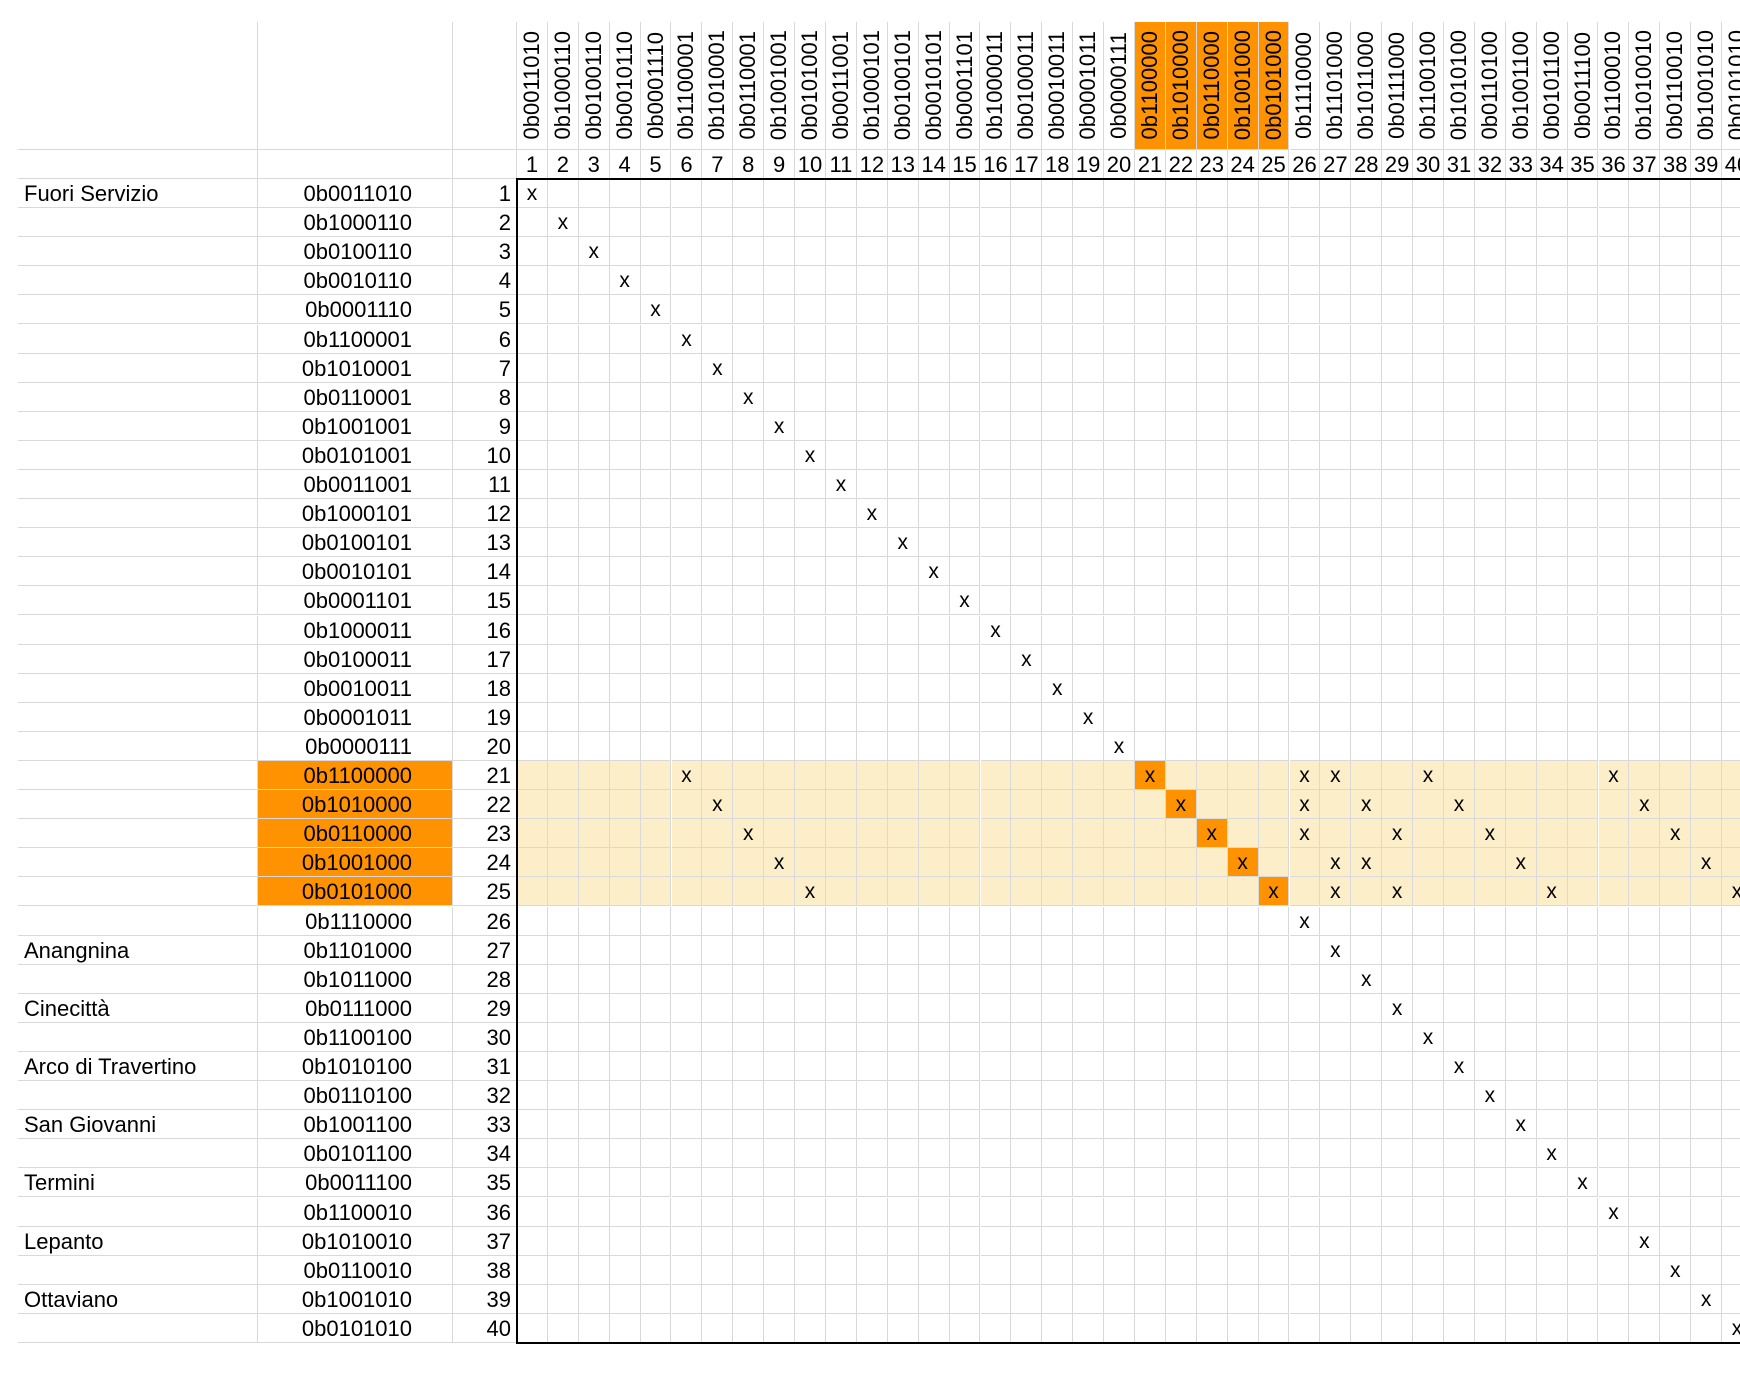 The width and height of the screenshot is (1740, 1374). What do you see at coordinates (485, 572) in the screenshot?
I see `row-number-cell: 14` at bounding box center [485, 572].